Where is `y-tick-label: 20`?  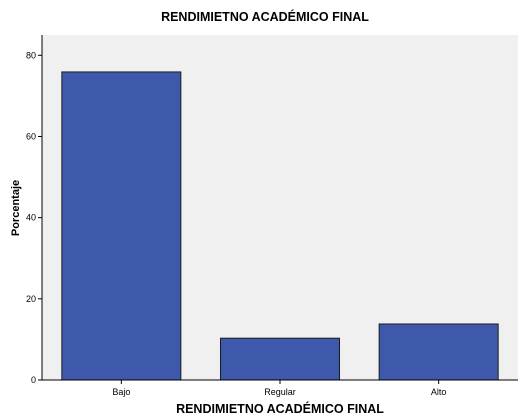 y-tick-label: 20 is located at coordinates (31, 299).